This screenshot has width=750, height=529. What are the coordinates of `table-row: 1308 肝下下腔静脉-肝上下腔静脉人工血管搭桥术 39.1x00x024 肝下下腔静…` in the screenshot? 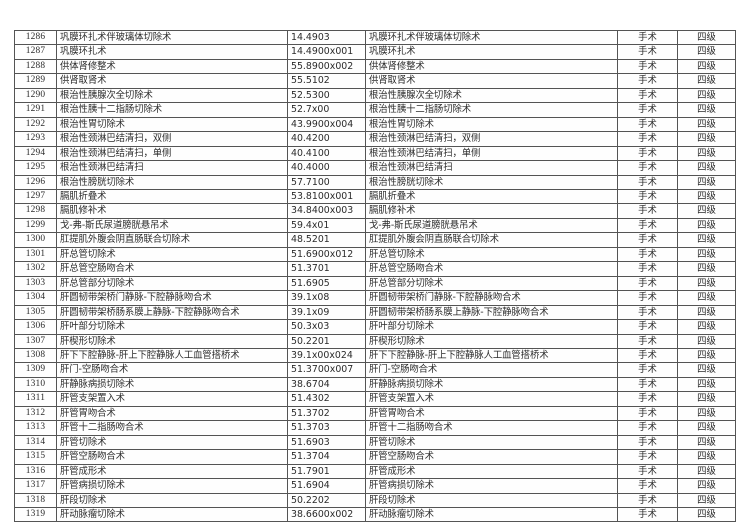 It's located at (375, 355).